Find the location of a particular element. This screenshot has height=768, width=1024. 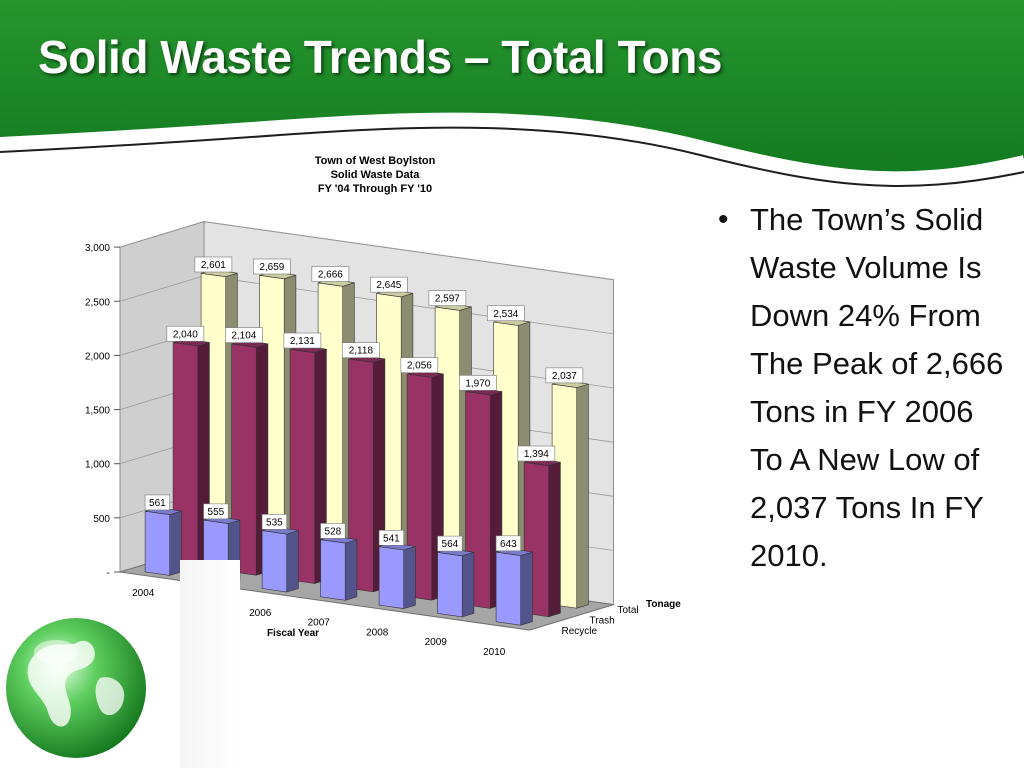

data-label: 564 is located at coordinates (450, 544).